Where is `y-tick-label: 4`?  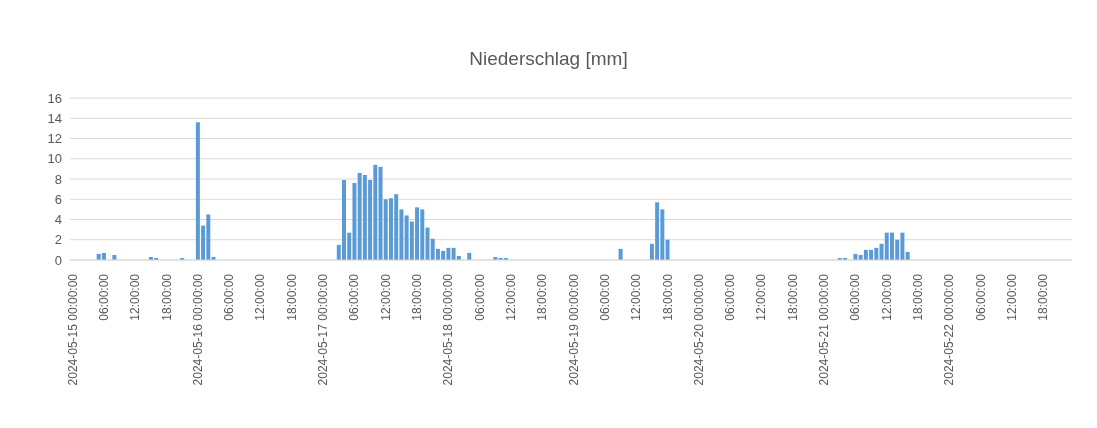
y-tick-label: 4 is located at coordinates (58, 220).